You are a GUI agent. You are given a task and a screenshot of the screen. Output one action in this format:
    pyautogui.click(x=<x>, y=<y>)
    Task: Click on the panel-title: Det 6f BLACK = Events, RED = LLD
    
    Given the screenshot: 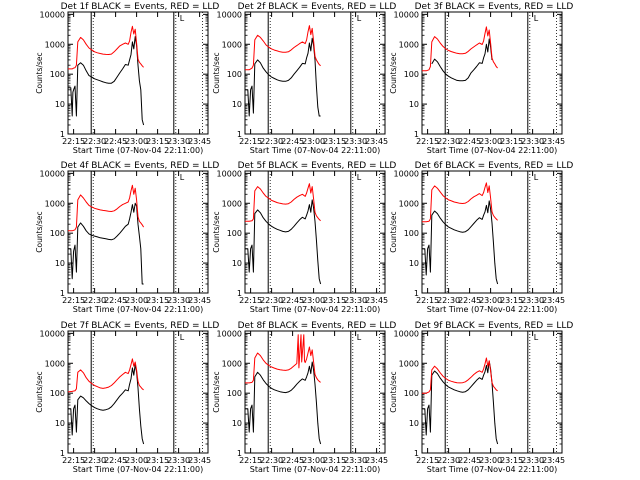 What is the action you would take?
    pyautogui.click(x=494, y=166)
    